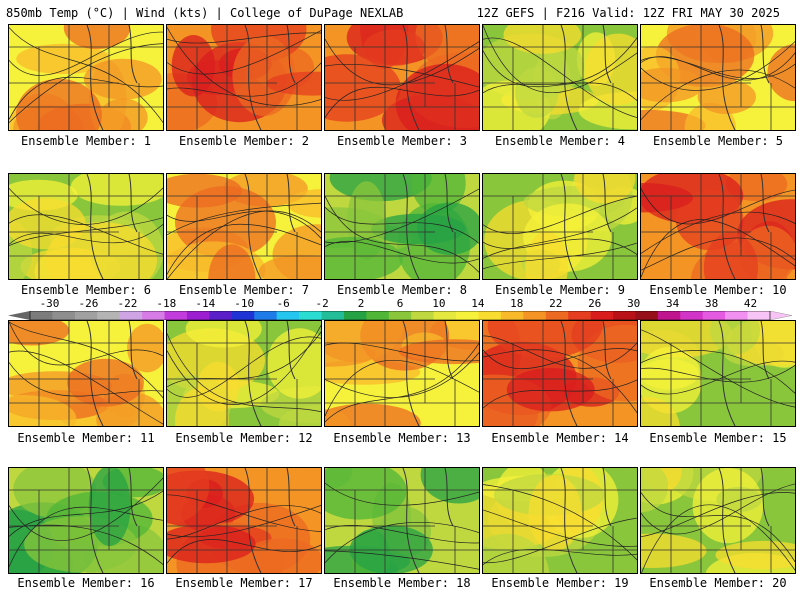 The height and width of the screenshot is (600, 800). Describe the element at coordinates (634, 303) in the screenshot. I see `colorbar-tick-label: 30` at that location.